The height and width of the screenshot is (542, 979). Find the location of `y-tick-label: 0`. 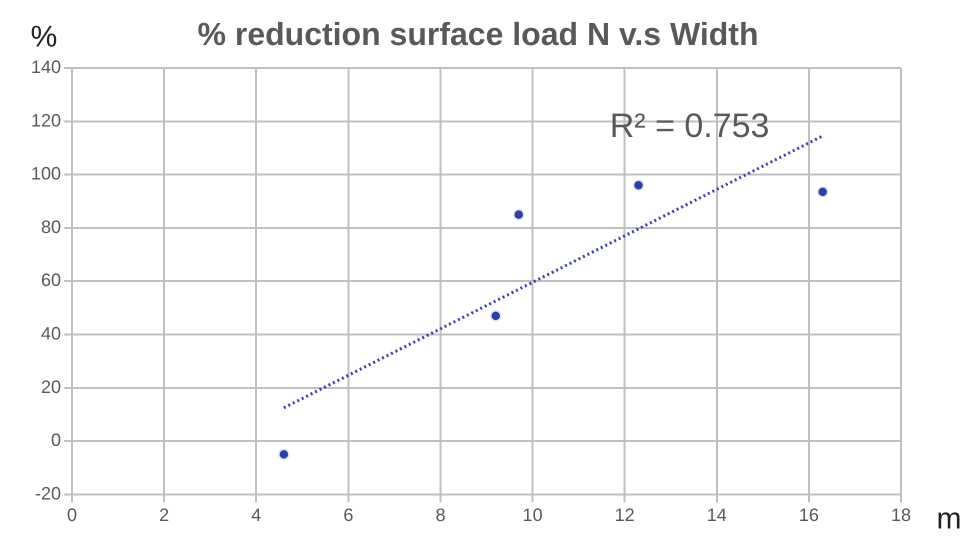

y-tick-label: 0 is located at coordinates (56, 440).